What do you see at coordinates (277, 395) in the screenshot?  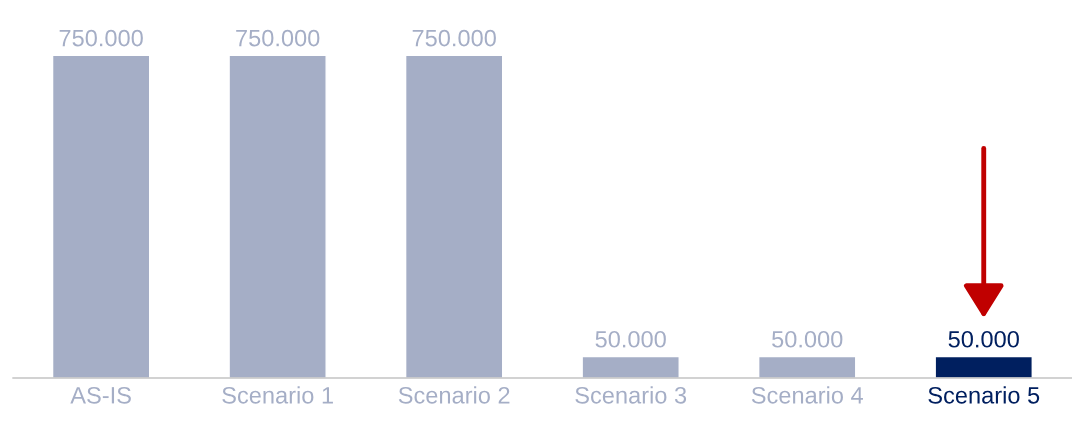 I see `x-tick-label: Scenario 1` at bounding box center [277, 395].